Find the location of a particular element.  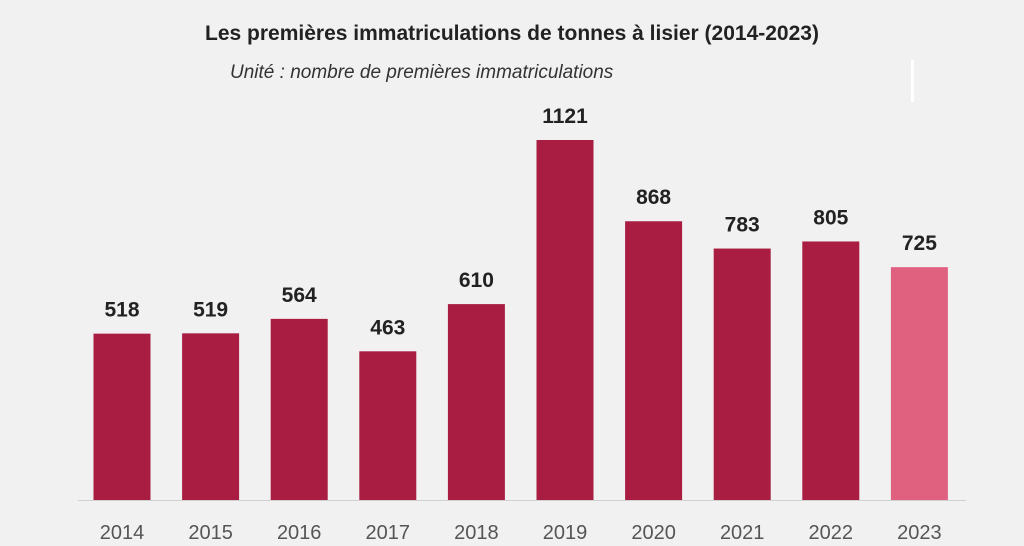

bar-2015 is located at coordinates (211, 416).